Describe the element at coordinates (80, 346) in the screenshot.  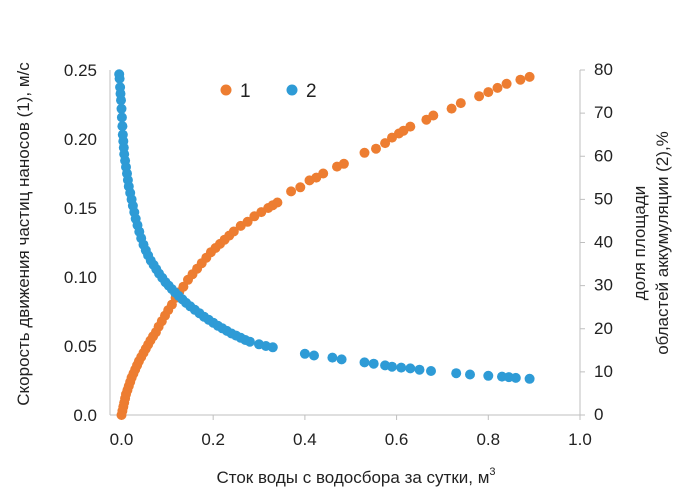
I see `y-left-tick-label: 0.05` at that location.